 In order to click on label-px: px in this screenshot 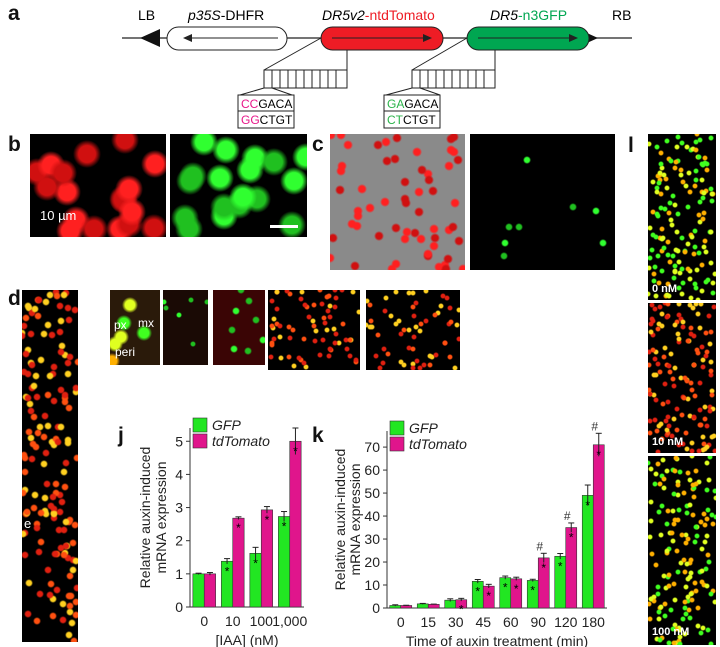, I will do `click(120, 325)`.